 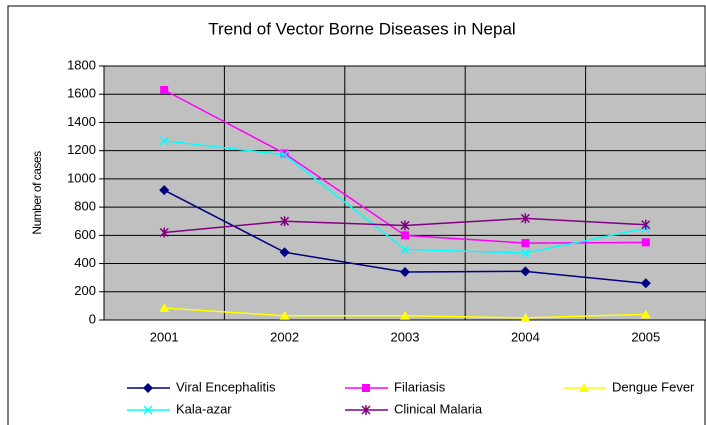 What do you see at coordinates (85, 206) in the screenshot?
I see `y-tick-label: 800` at bounding box center [85, 206].